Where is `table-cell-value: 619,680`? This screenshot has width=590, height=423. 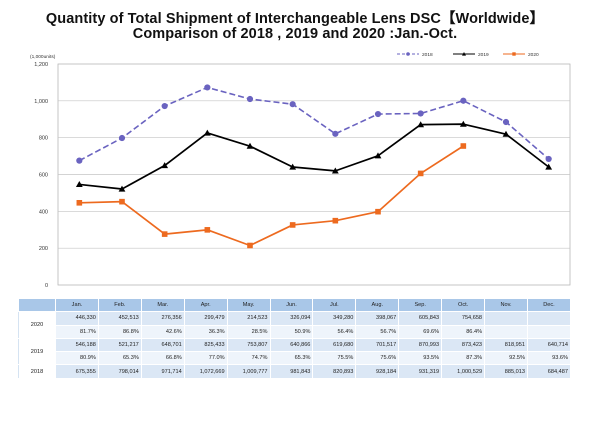 table-cell-value: 619,680 is located at coordinates (334, 345).